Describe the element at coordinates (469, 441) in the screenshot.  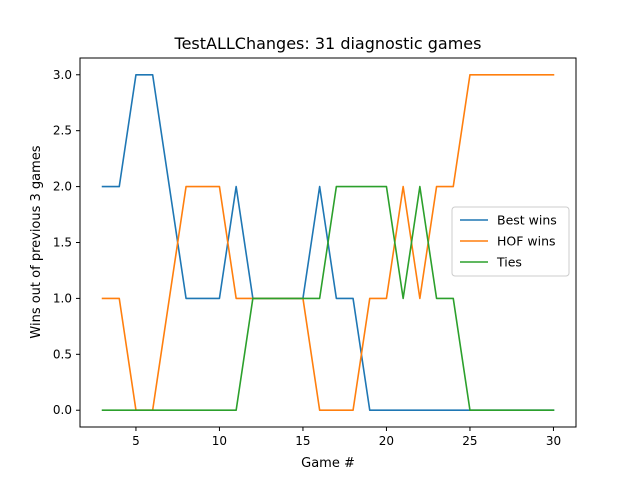
I see `x-tick-label: 25` at that location.